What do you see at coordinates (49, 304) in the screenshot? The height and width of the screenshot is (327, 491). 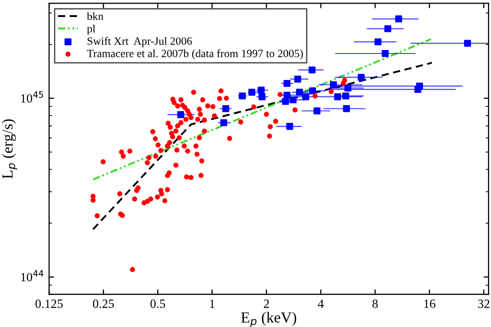 I see `x-tick-label: 0.125` at bounding box center [49, 304].